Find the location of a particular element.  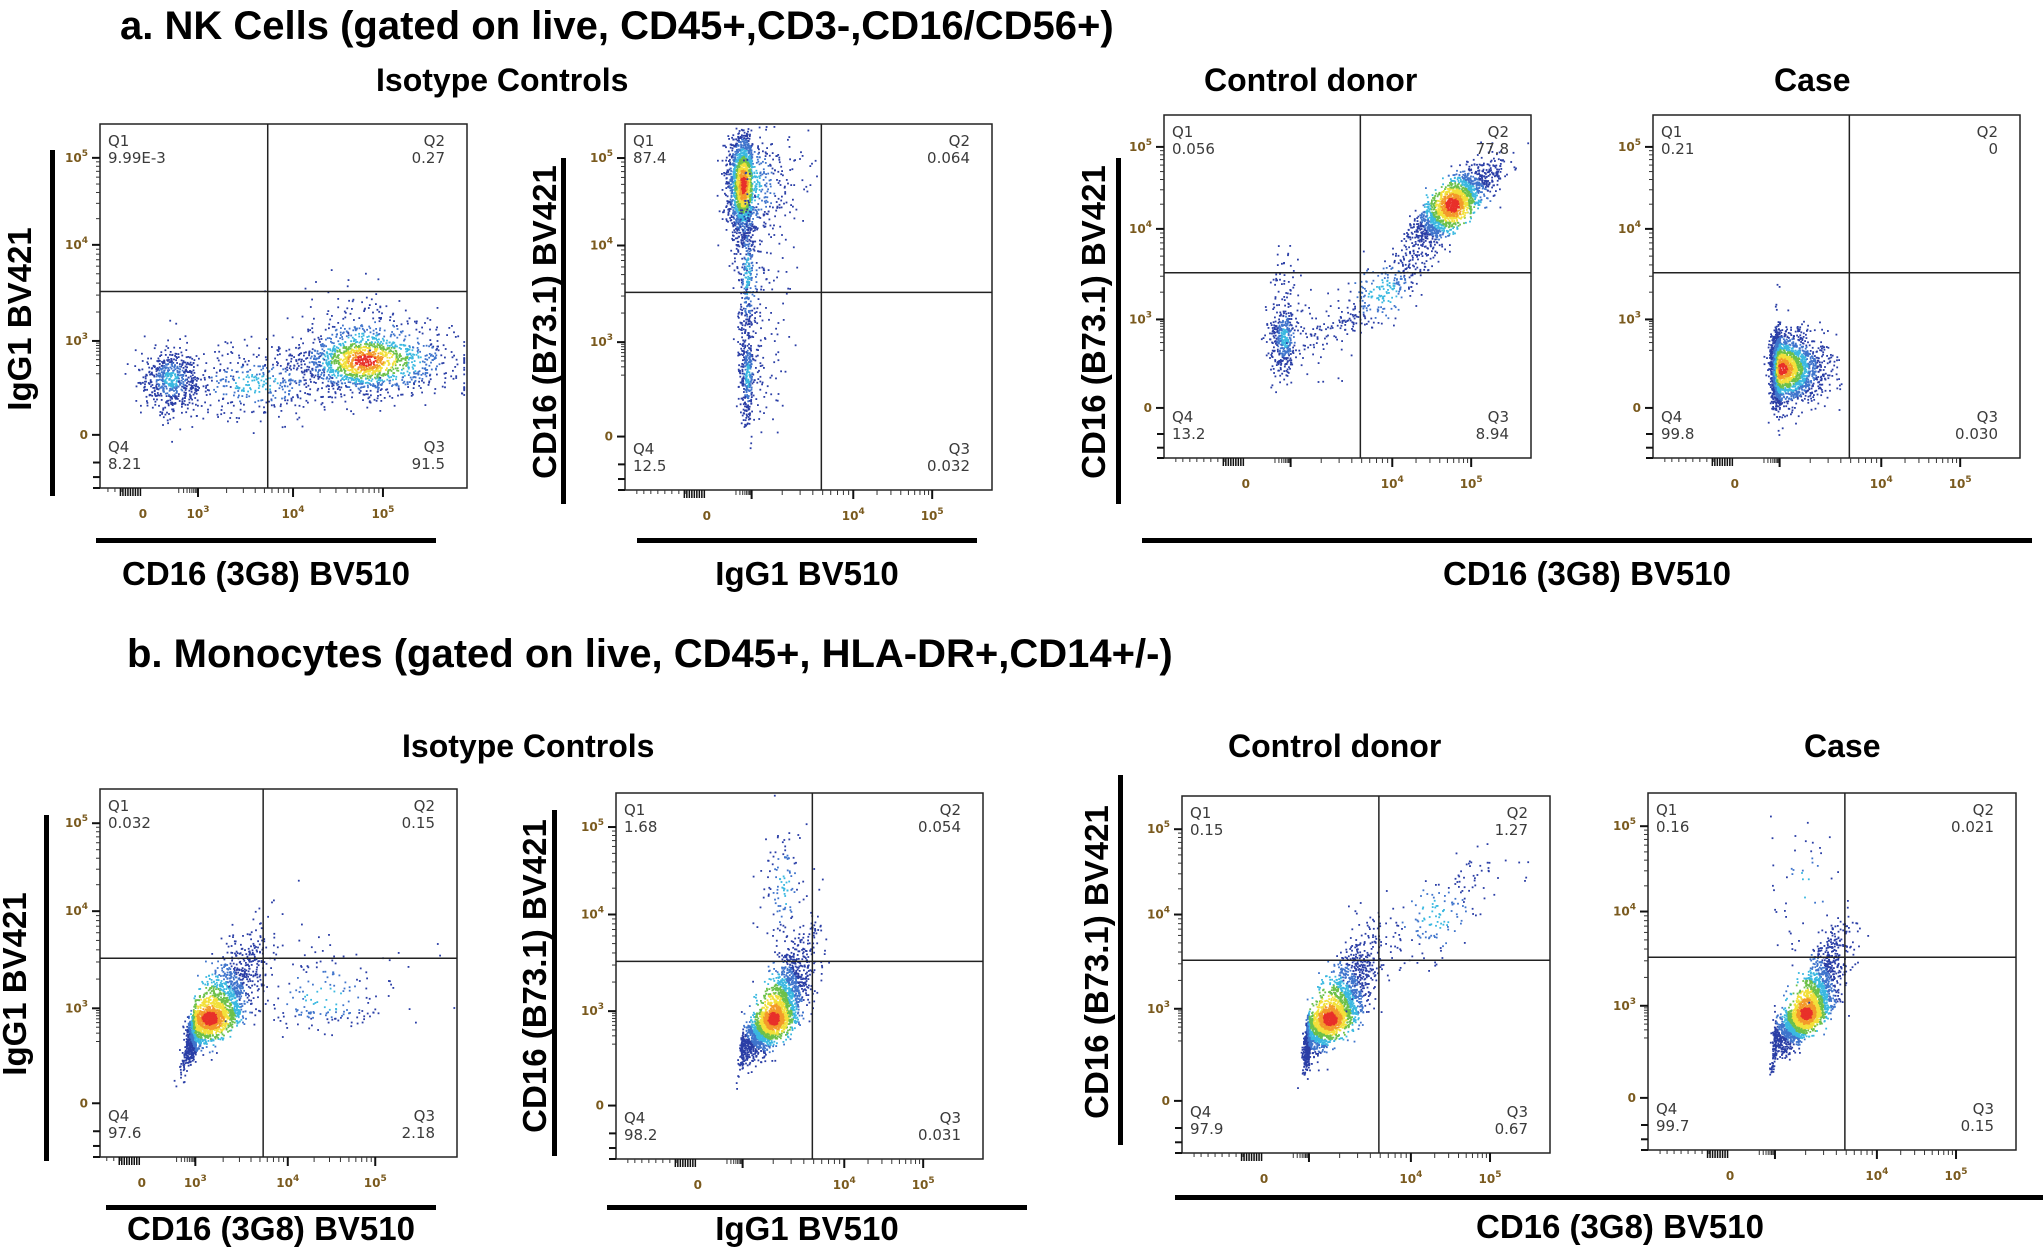

b2-x-axis-rule is located at coordinates (817, 1207).